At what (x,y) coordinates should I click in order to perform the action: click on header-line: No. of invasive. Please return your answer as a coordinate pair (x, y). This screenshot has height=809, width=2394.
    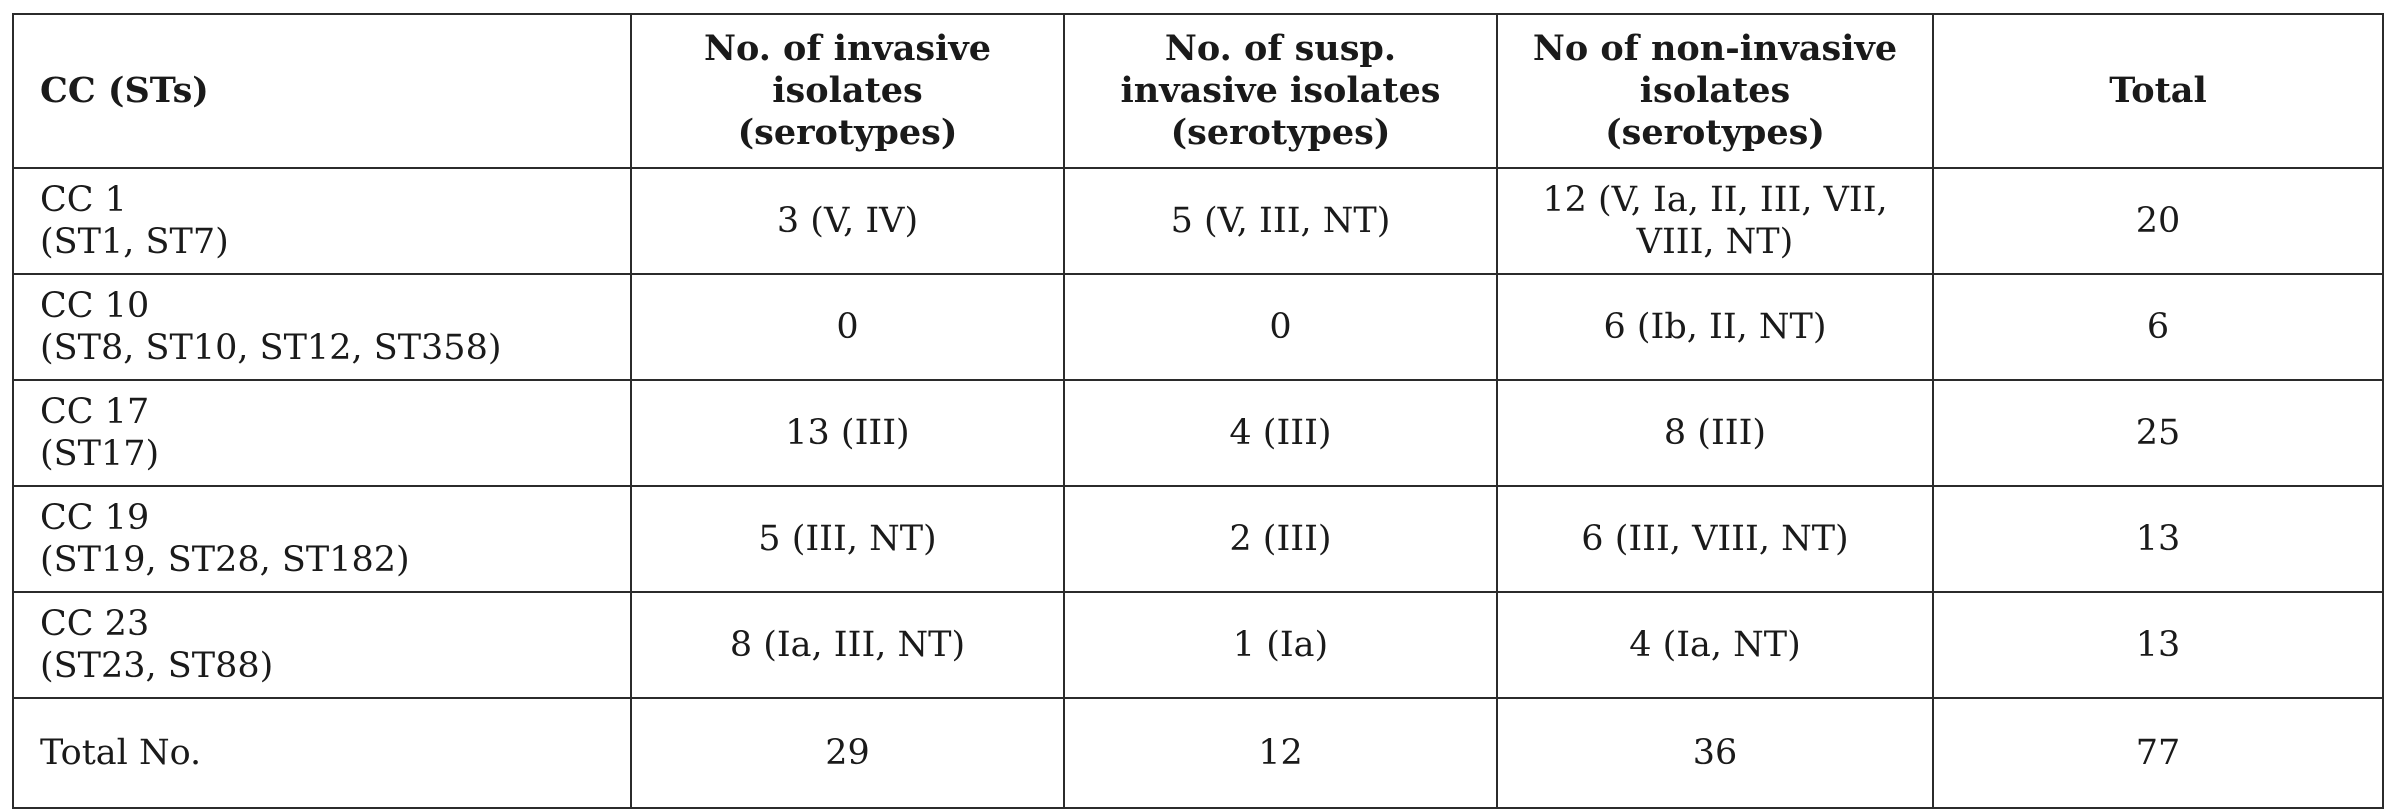
    Looking at the image, I should click on (847, 48).